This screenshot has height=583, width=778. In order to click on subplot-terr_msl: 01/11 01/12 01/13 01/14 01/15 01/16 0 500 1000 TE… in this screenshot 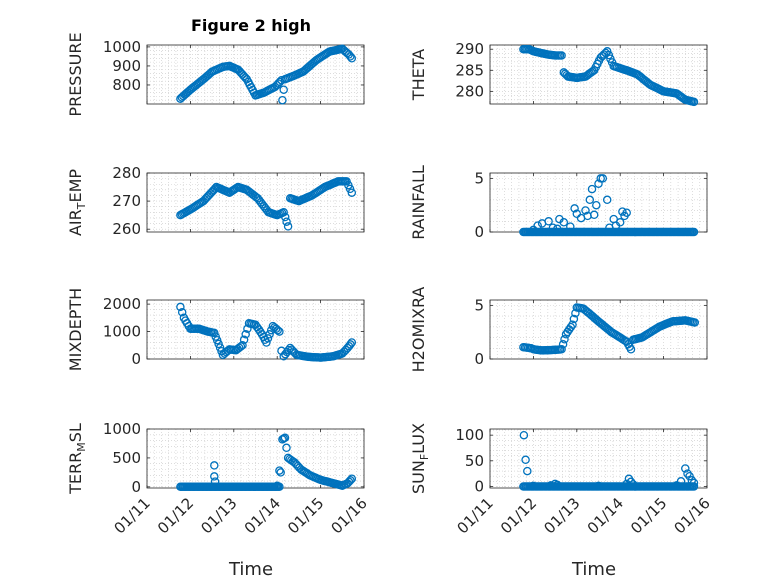, I will do `click(218, 478)`.